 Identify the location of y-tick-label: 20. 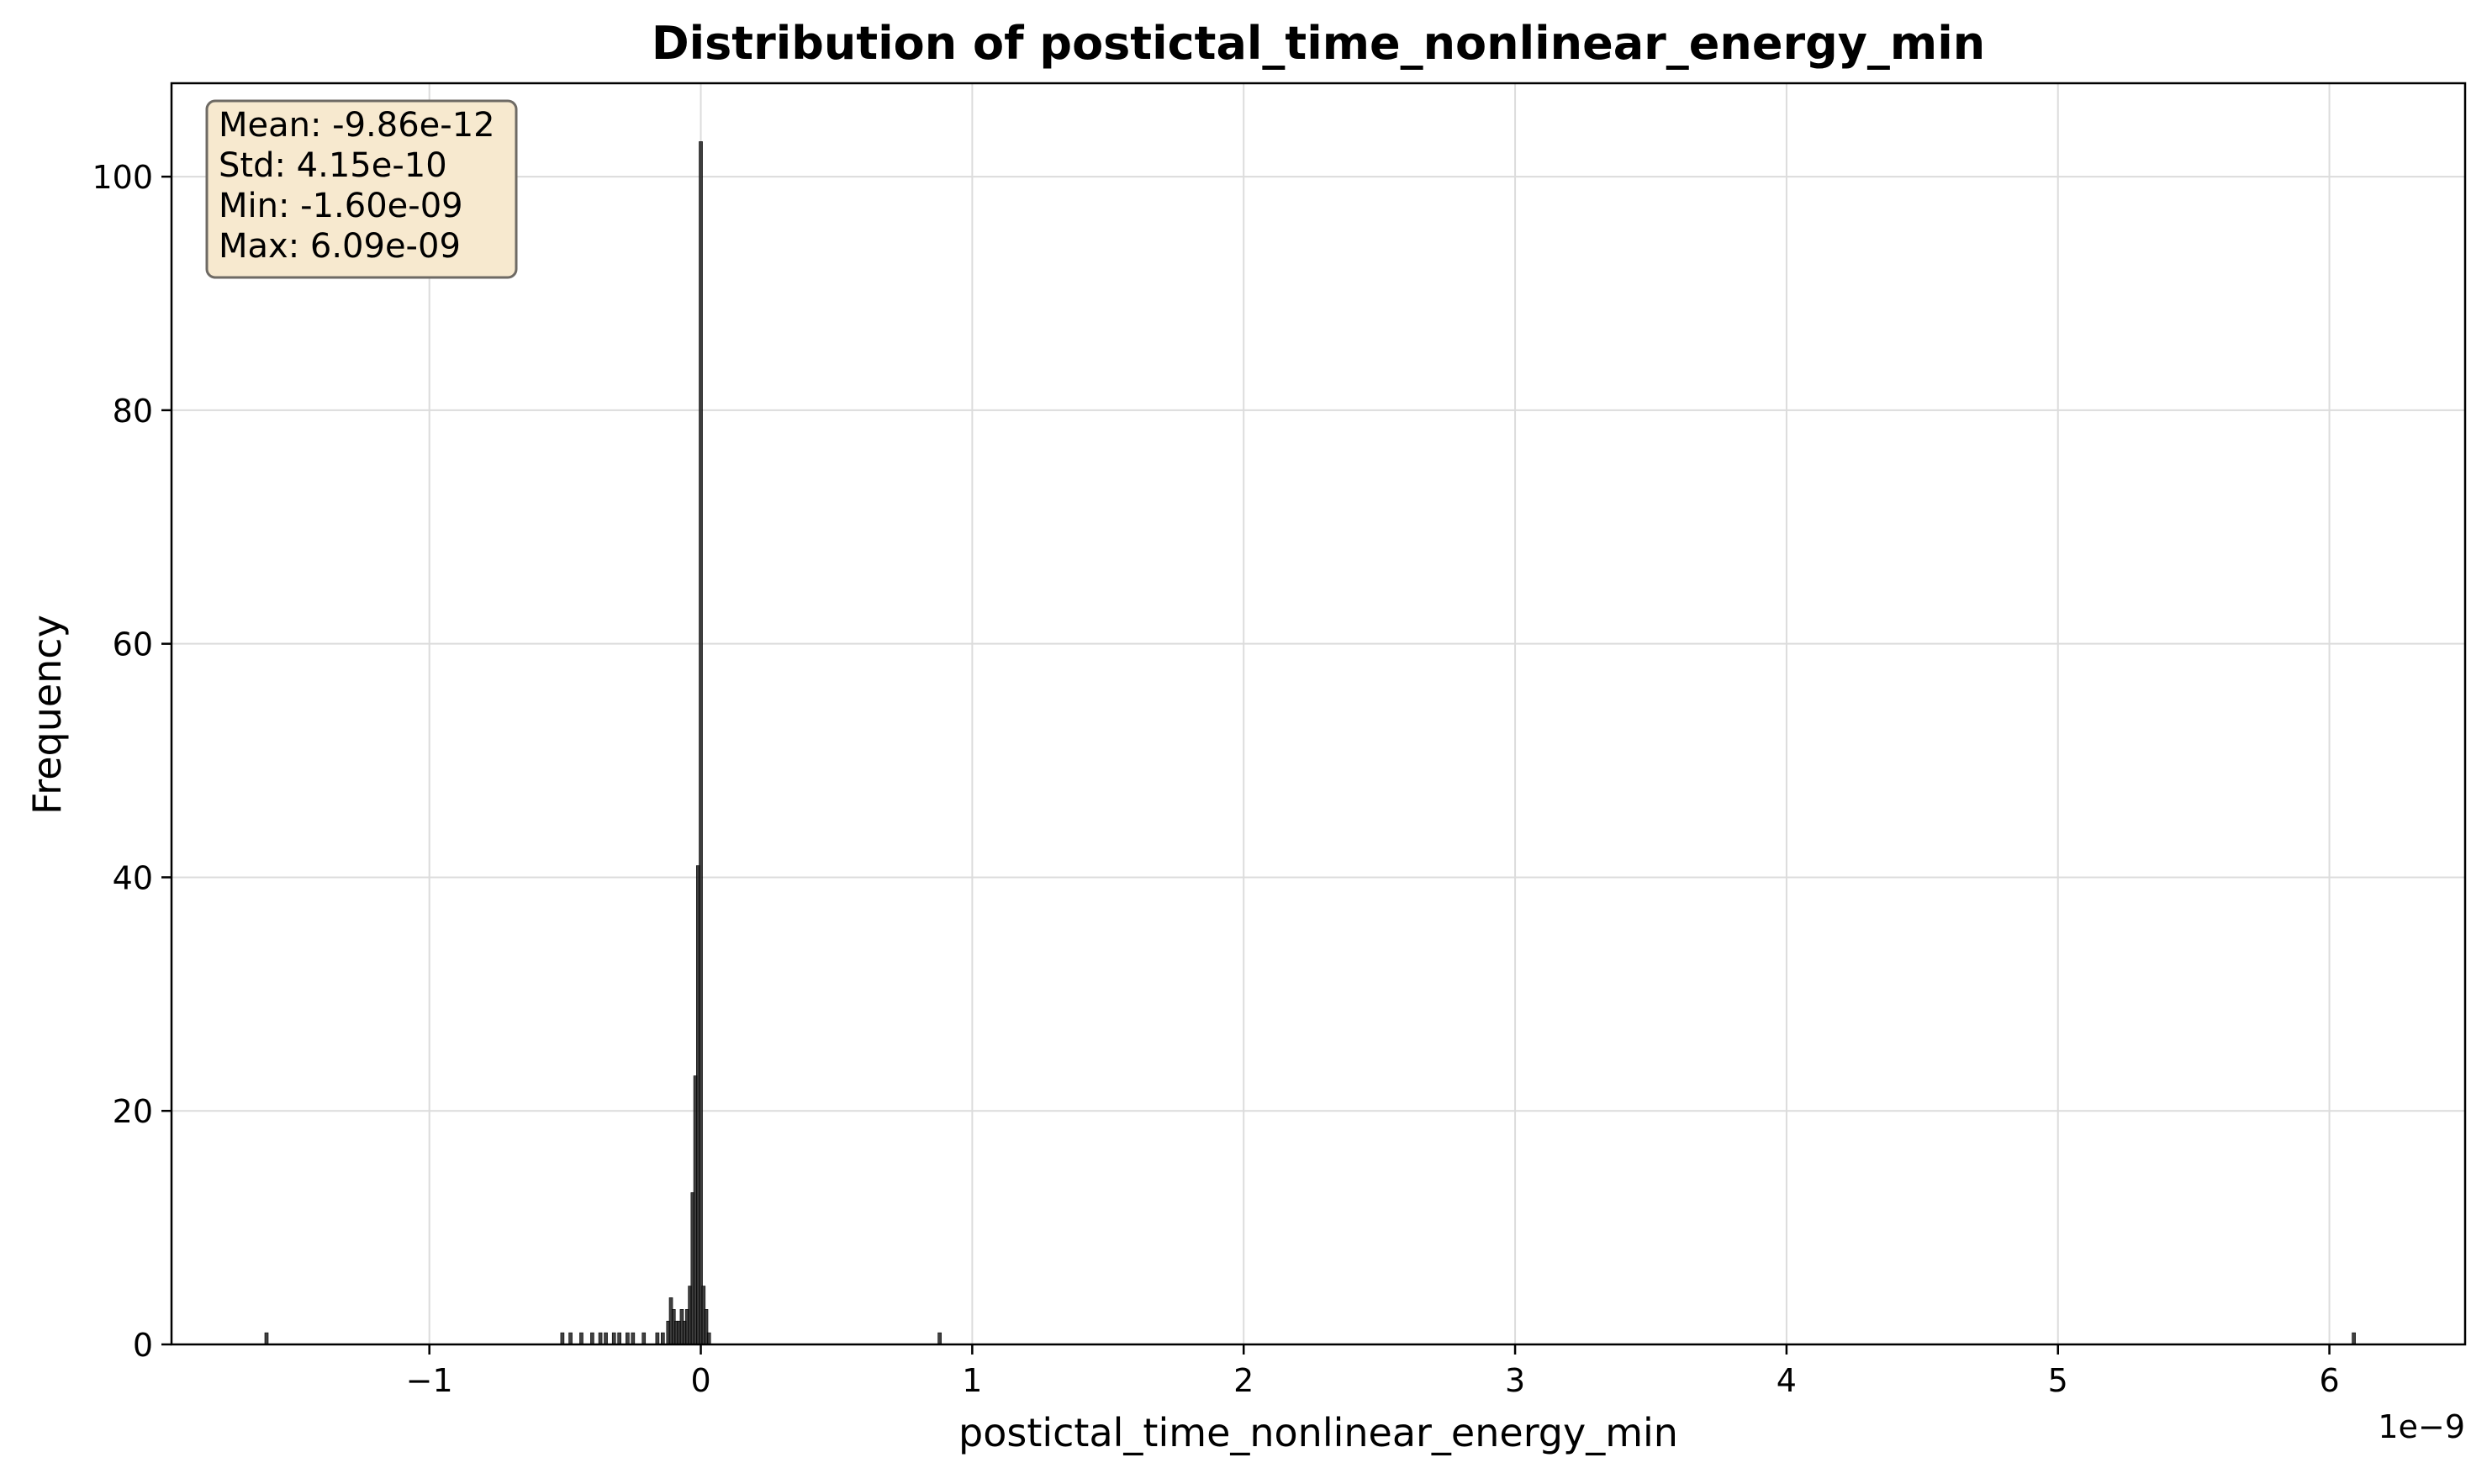
(133, 1111).